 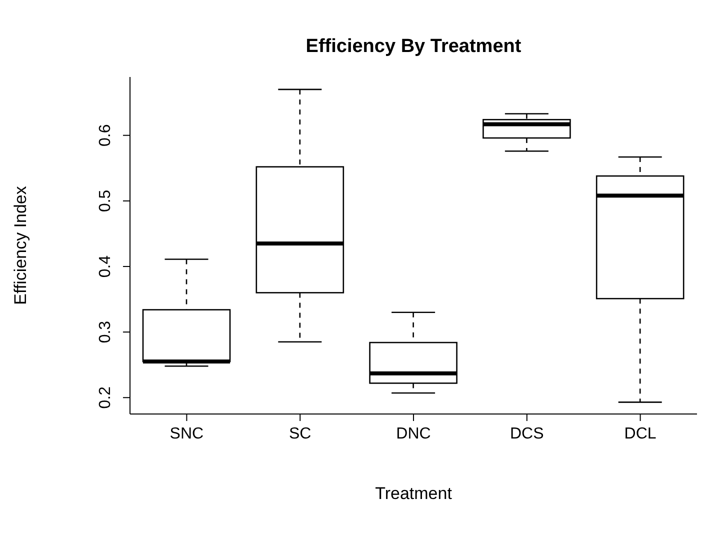 What do you see at coordinates (105, 201) in the screenshot?
I see `y-tick-label: 0.5` at bounding box center [105, 201].